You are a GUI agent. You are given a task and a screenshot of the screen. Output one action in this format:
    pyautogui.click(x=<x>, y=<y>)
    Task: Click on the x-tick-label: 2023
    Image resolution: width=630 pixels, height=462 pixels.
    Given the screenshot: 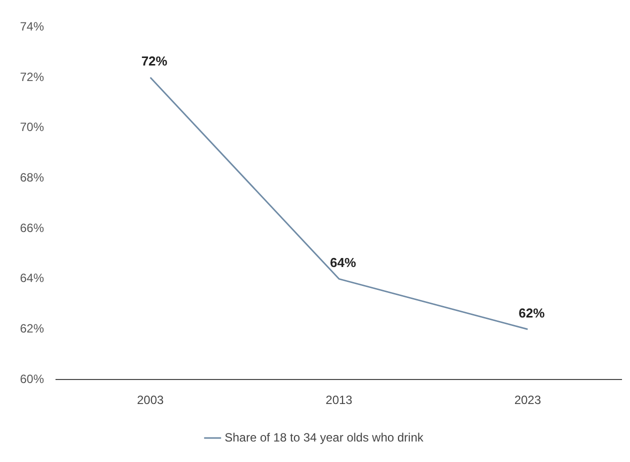 What is the action you would take?
    pyautogui.click(x=528, y=400)
    